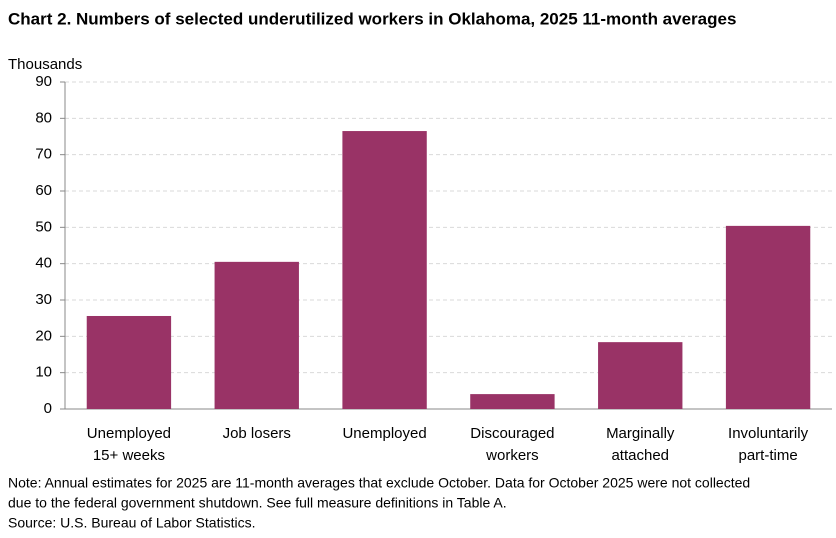 Image resolution: width=836 pixels, height=538 pixels. Describe the element at coordinates (512, 455) in the screenshot. I see `x-tick-label: workers` at that location.